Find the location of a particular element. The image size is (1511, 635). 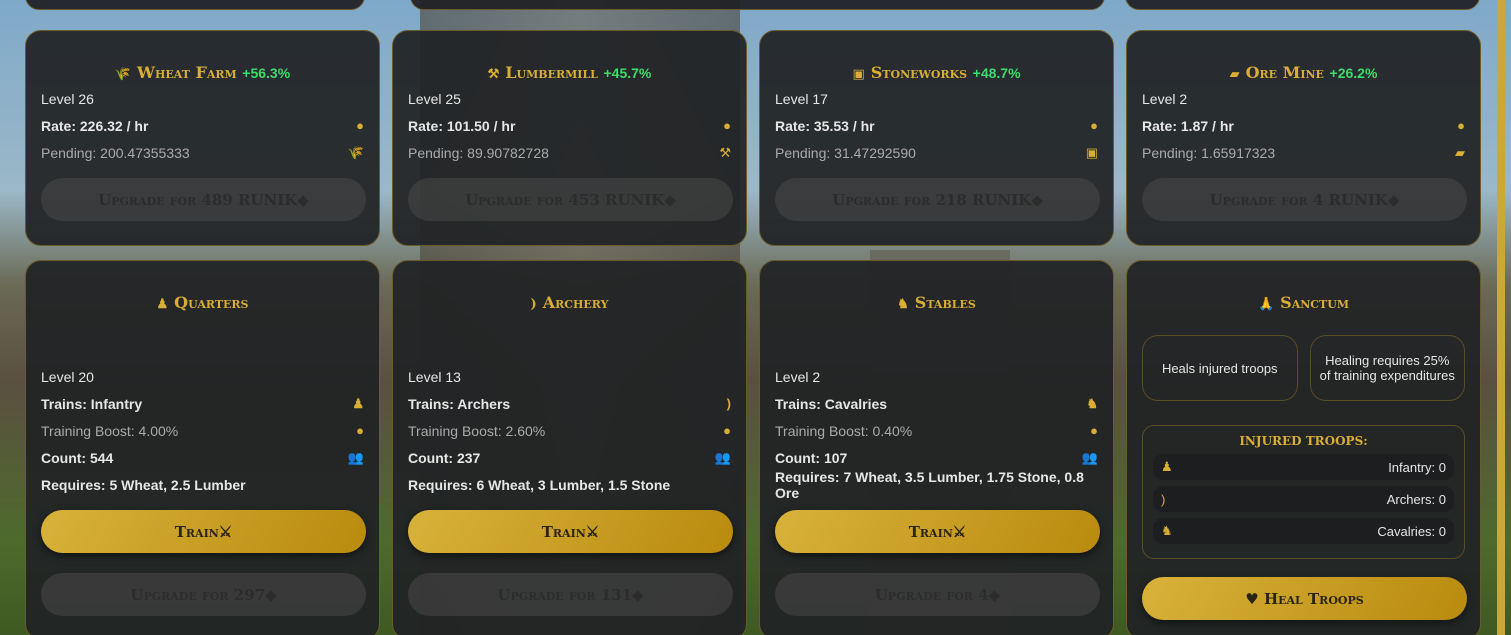

sword-icon: ⚔ is located at coordinates (225, 531).